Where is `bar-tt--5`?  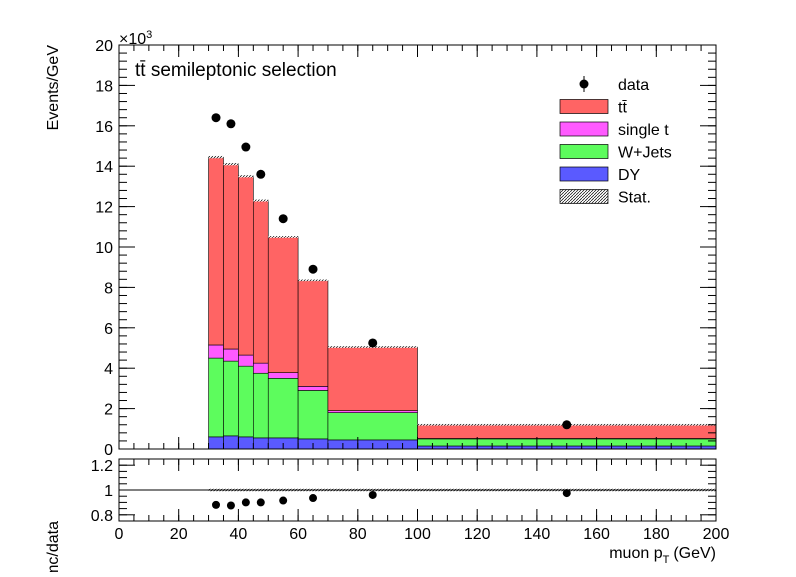
bar-tt--5 is located at coordinates (313, 333).